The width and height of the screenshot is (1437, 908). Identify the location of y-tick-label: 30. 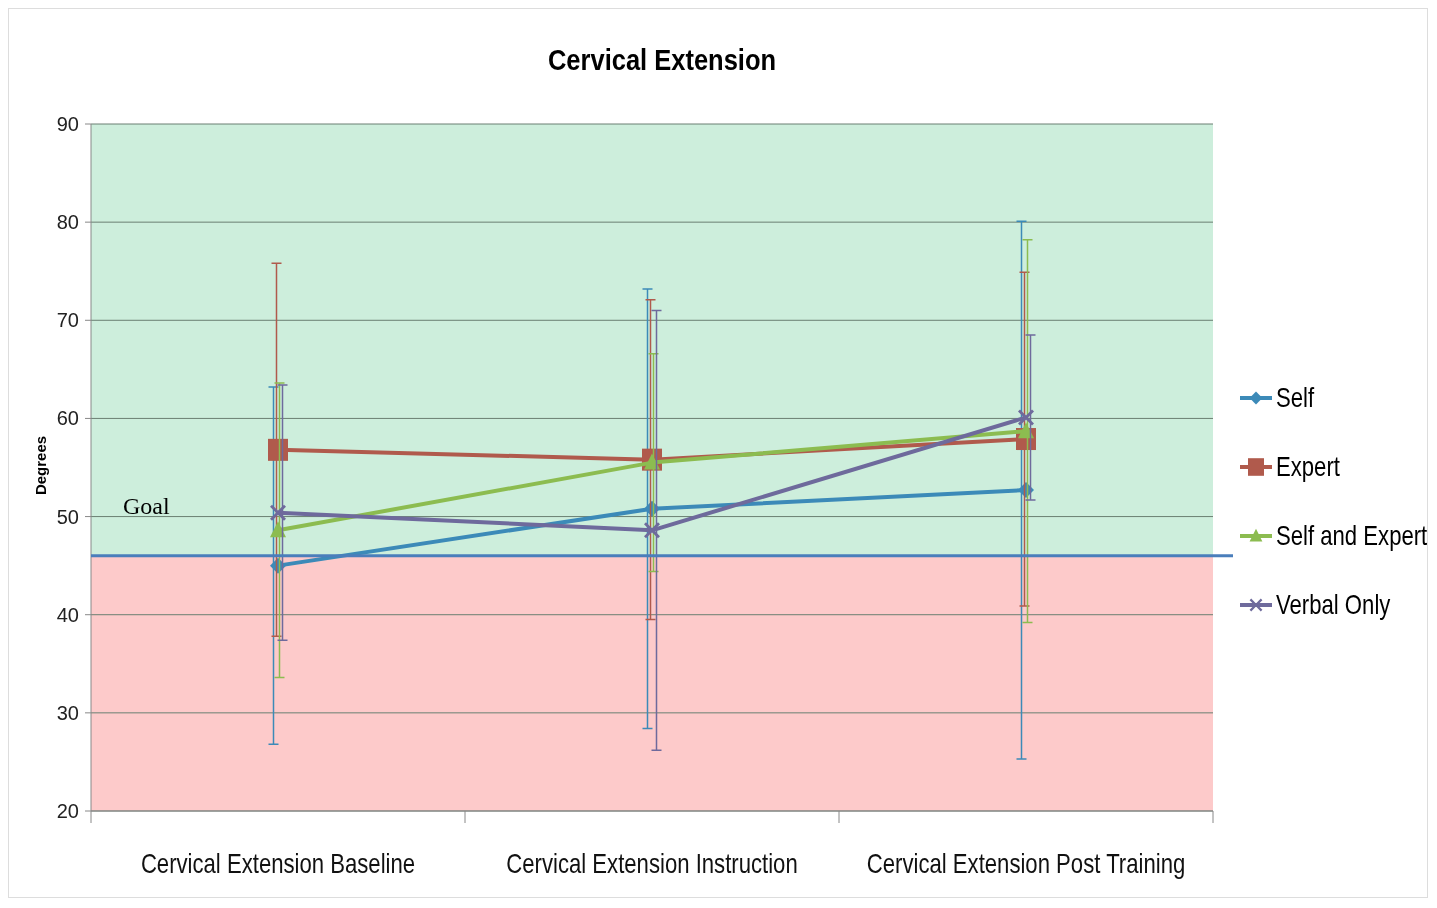
(67, 712).